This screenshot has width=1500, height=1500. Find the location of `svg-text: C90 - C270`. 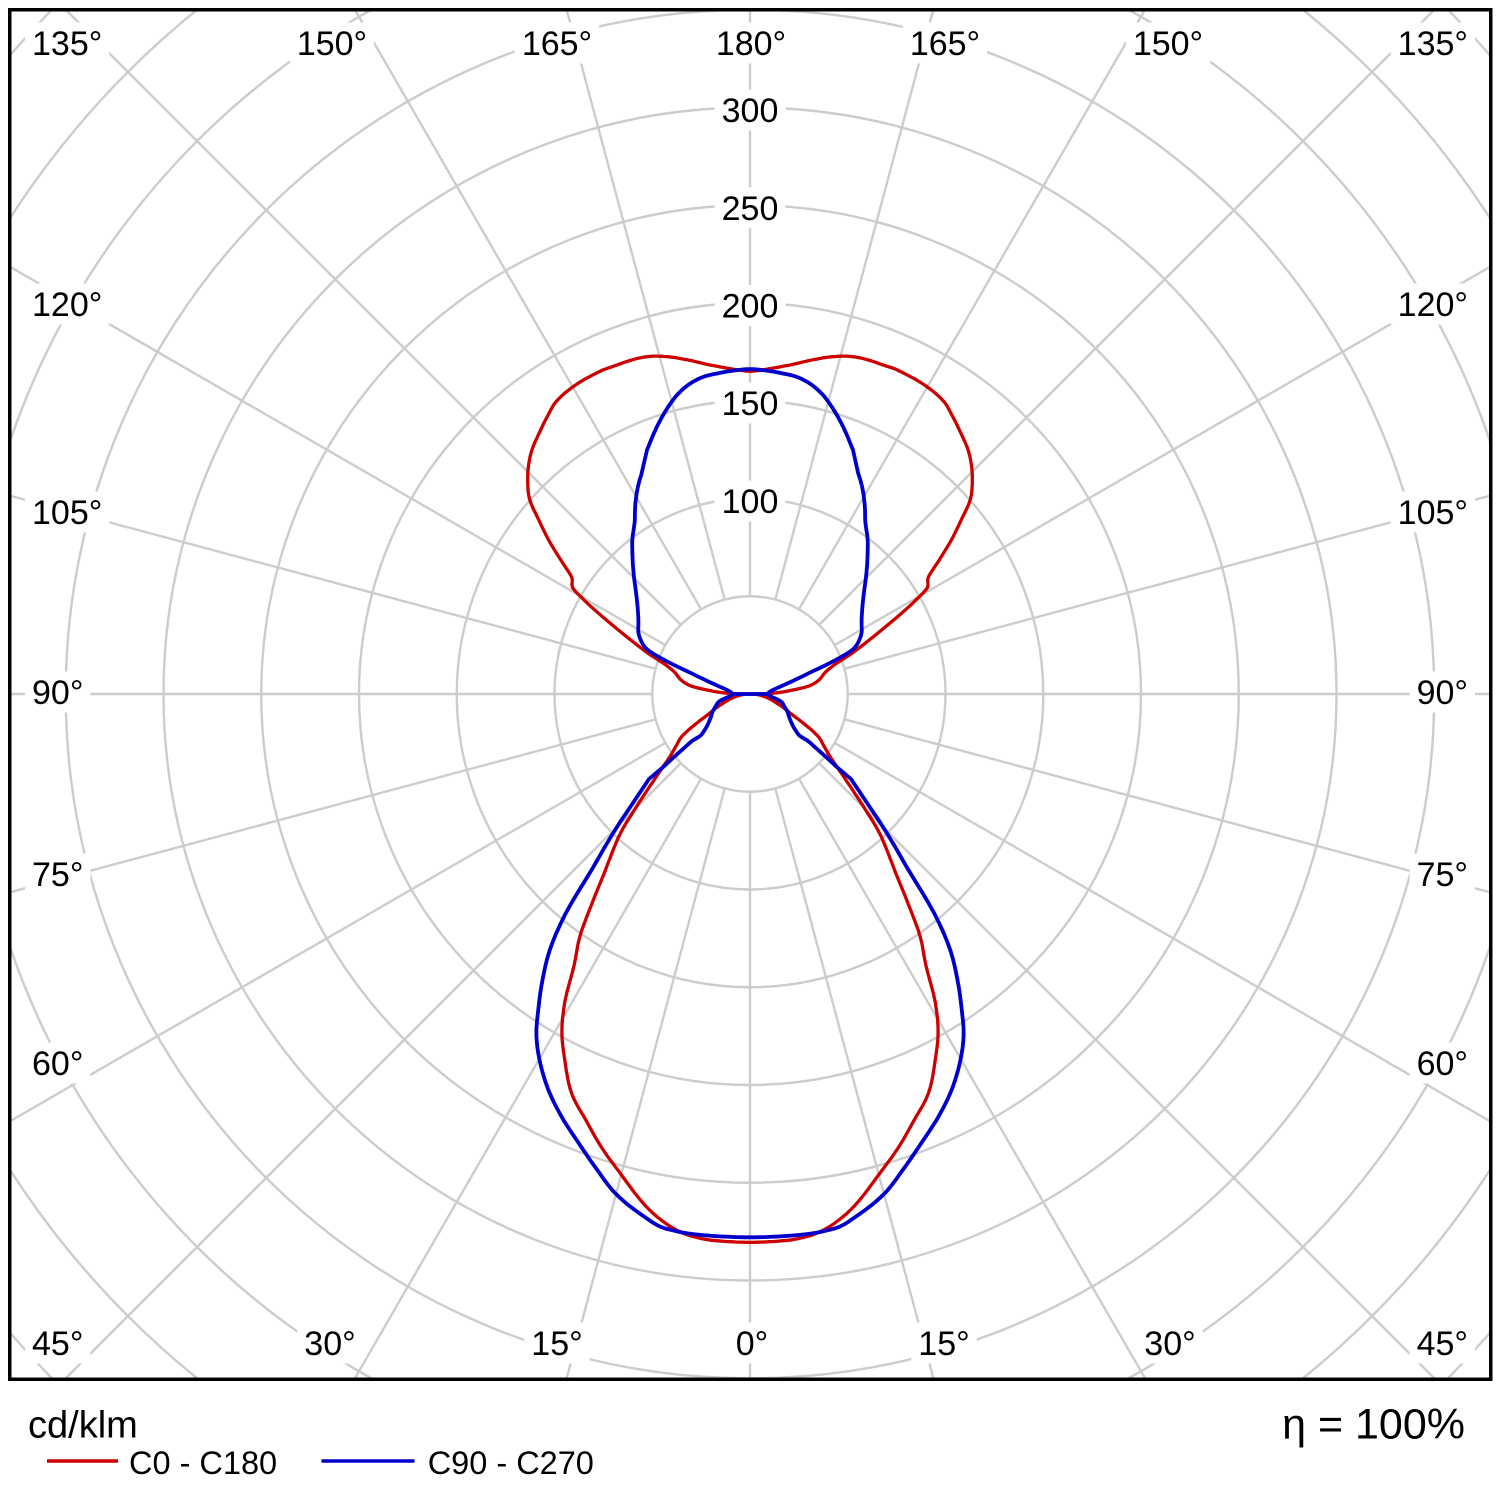

svg-text: C90 - C270 is located at coordinates (511, 1463).